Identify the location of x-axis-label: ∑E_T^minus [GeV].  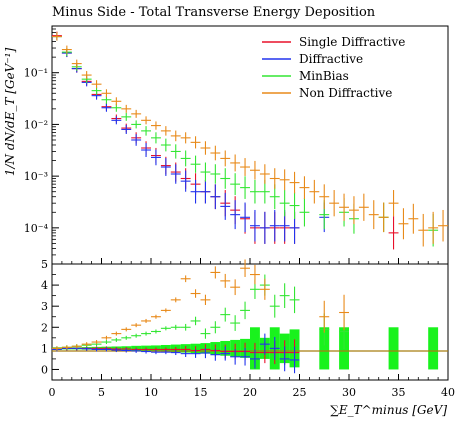
(388, 410).